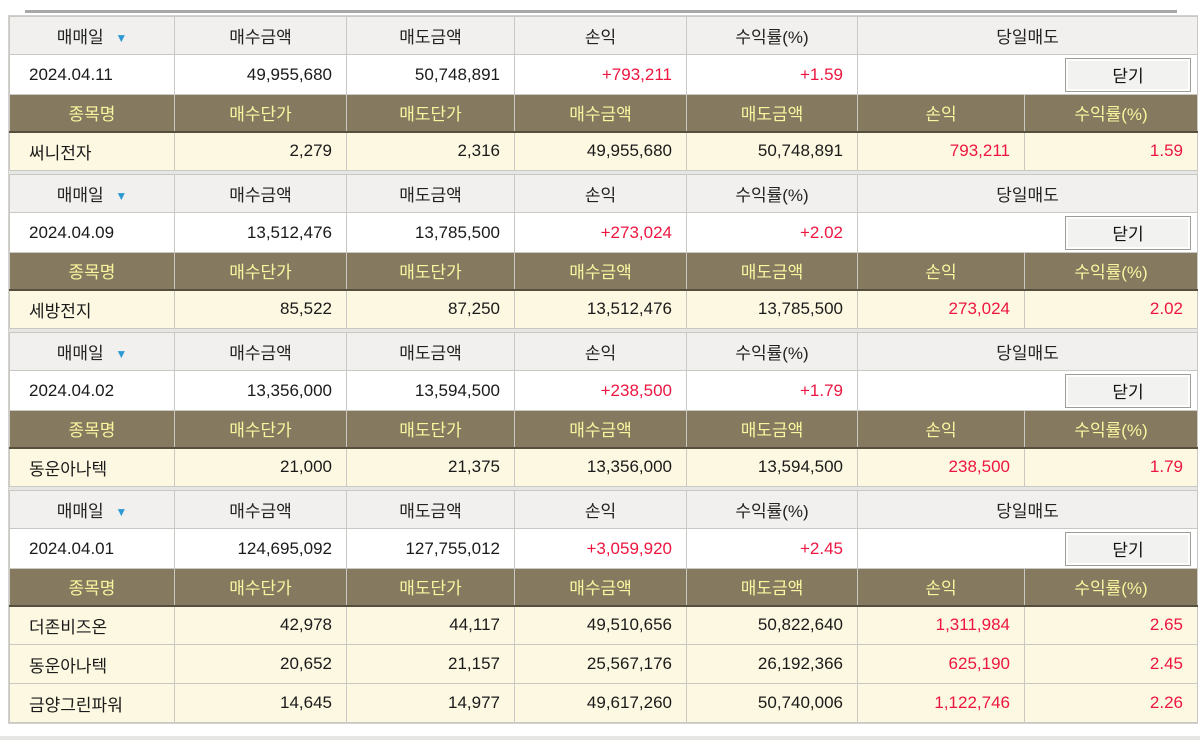 The width and height of the screenshot is (1200, 740). I want to click on stock-profit-loss-value: 625,190, so click(941, 664).